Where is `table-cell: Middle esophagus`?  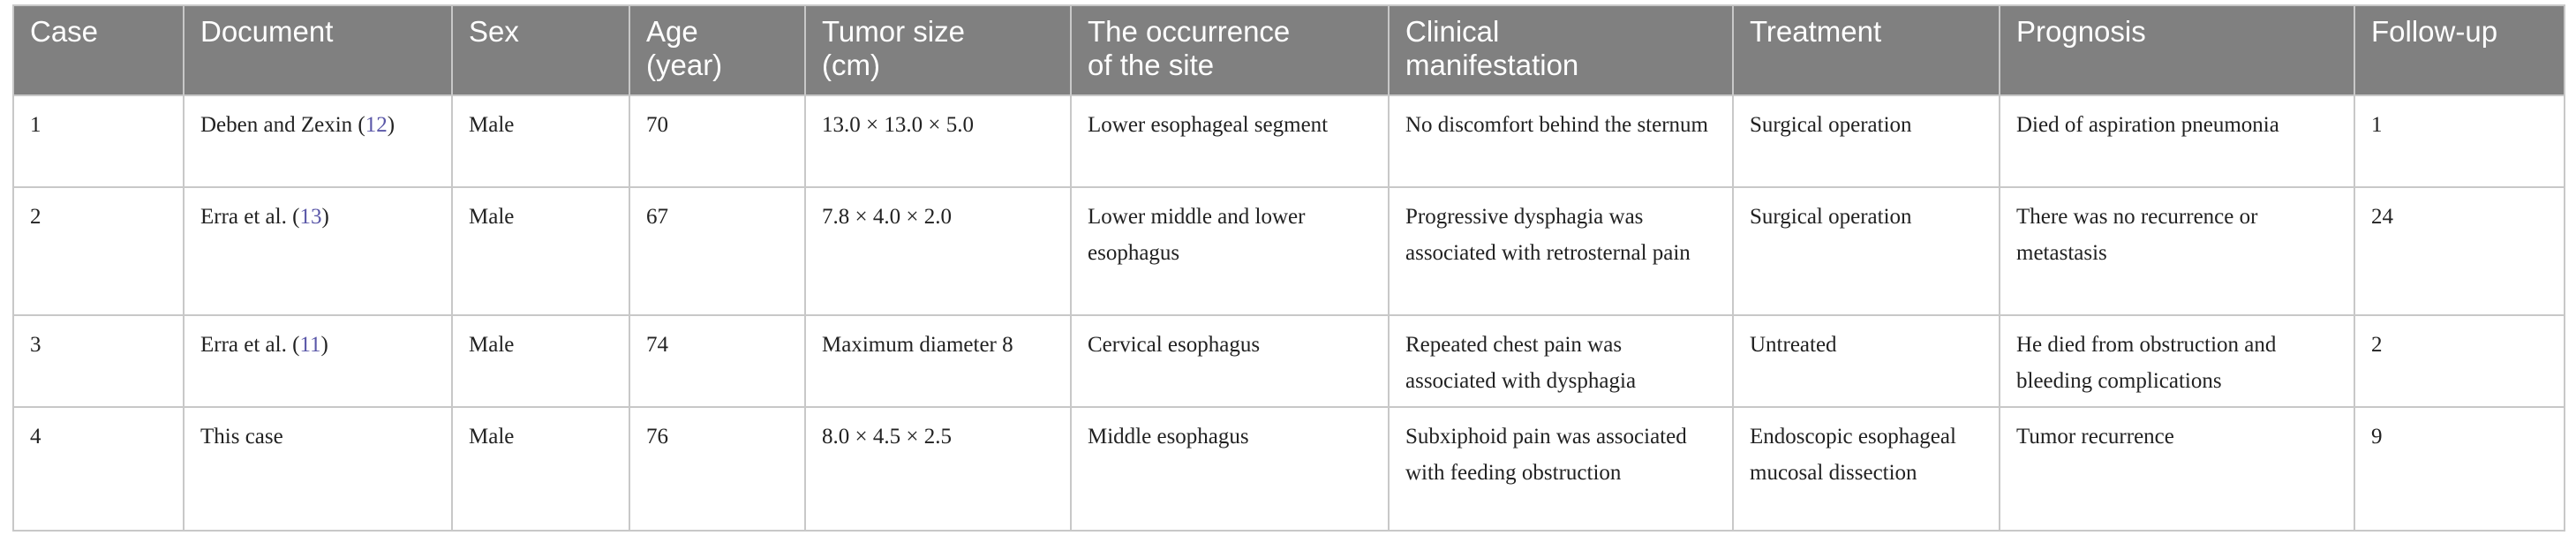 table-cell: Middle esophagus is located at coordinates (1230, 469).